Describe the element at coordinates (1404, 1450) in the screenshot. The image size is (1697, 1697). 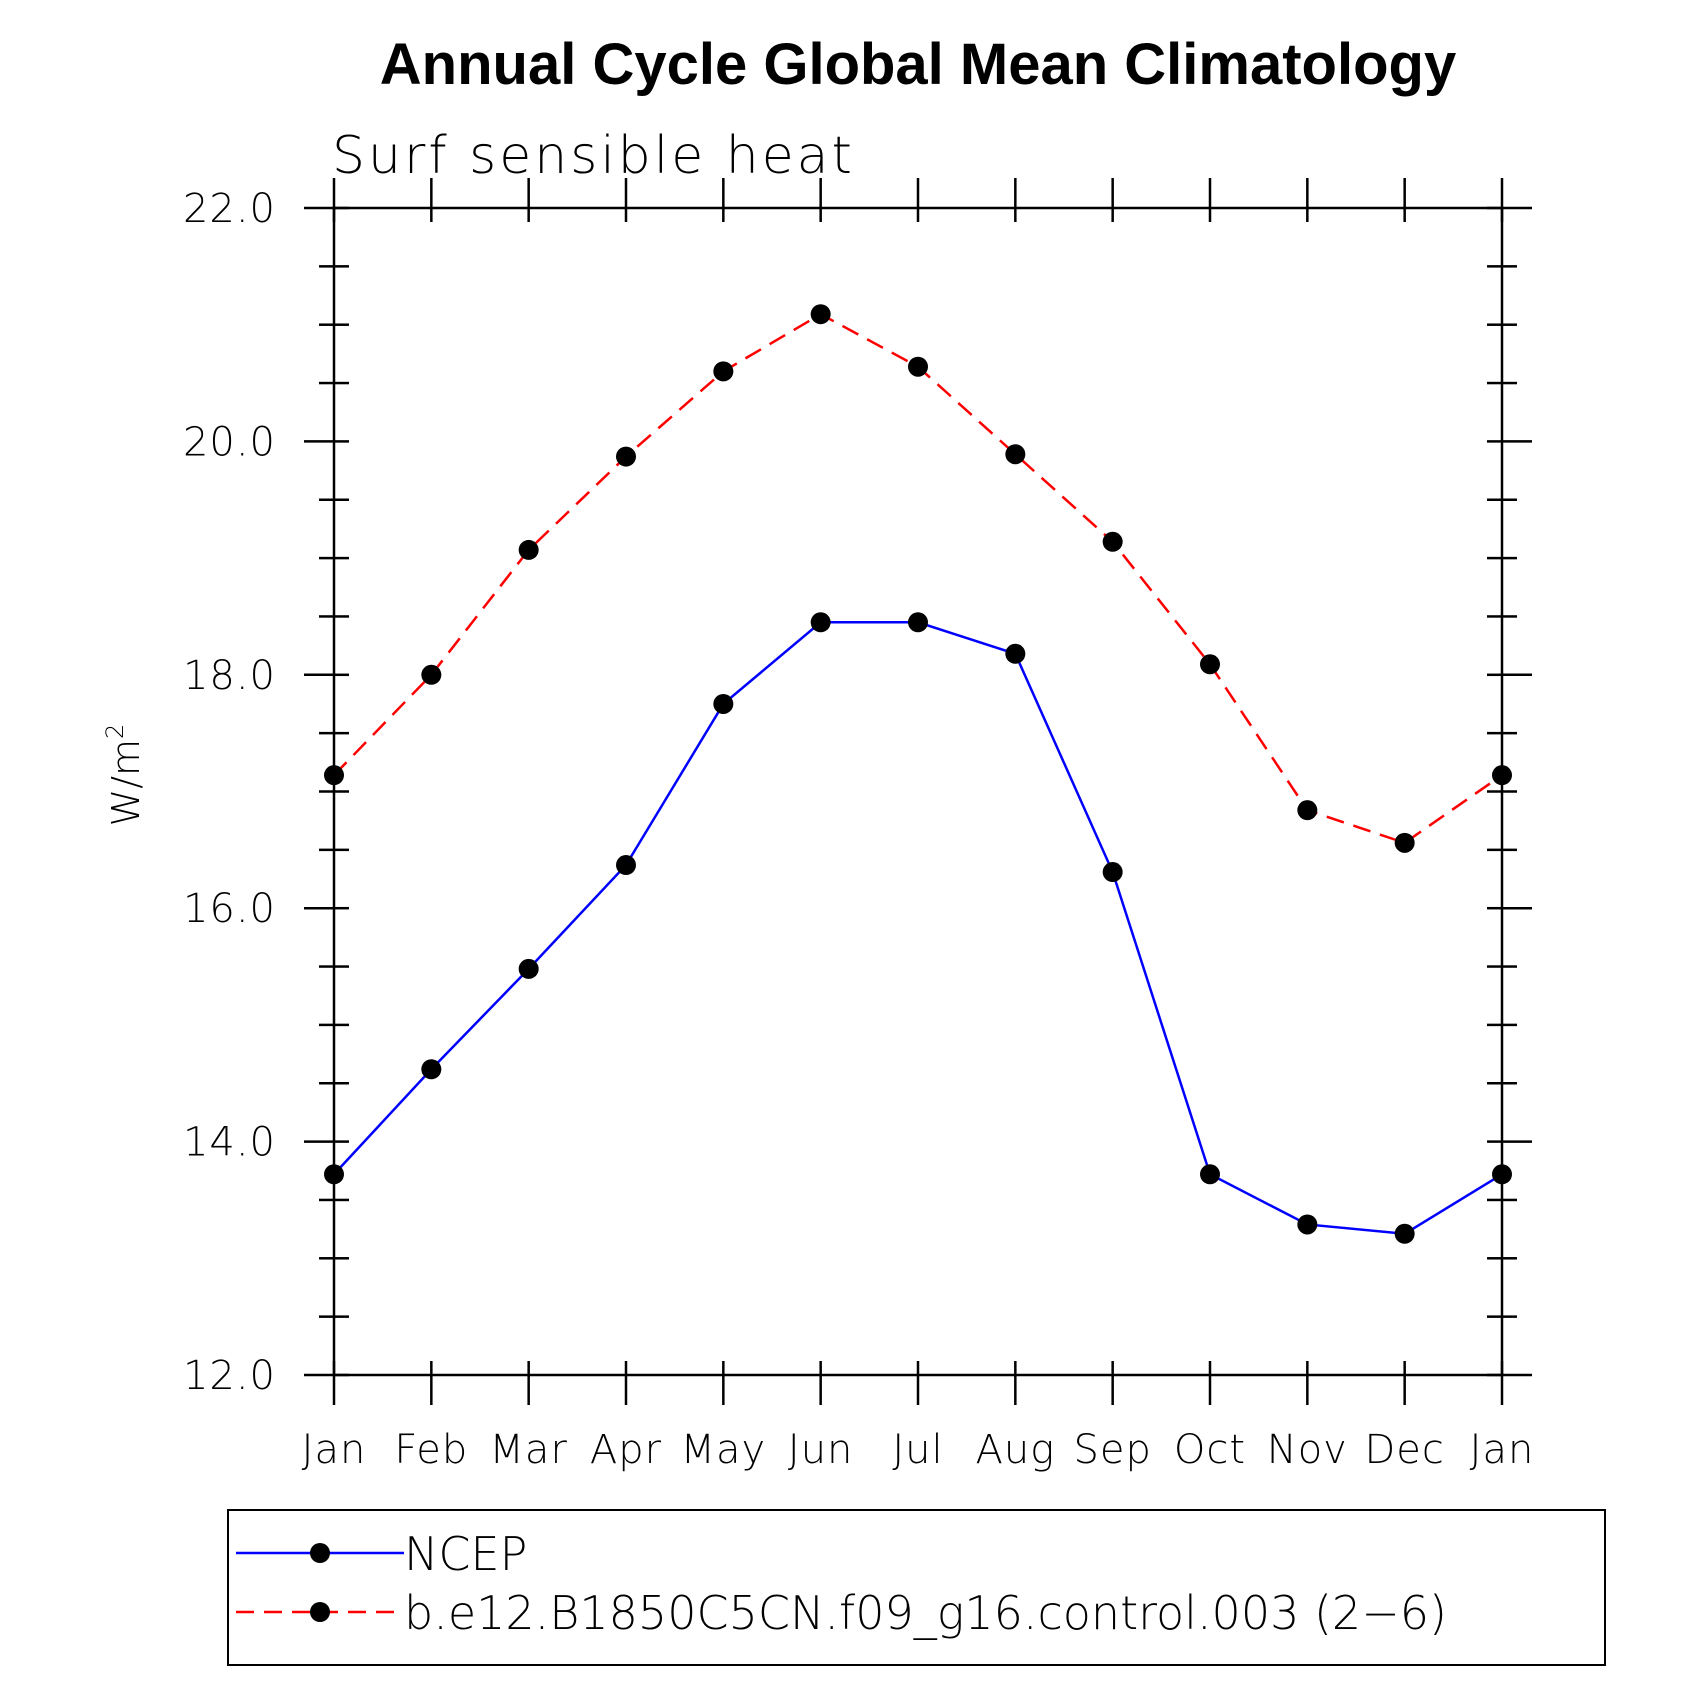
I see `x-tick-label: Dec` at that location.